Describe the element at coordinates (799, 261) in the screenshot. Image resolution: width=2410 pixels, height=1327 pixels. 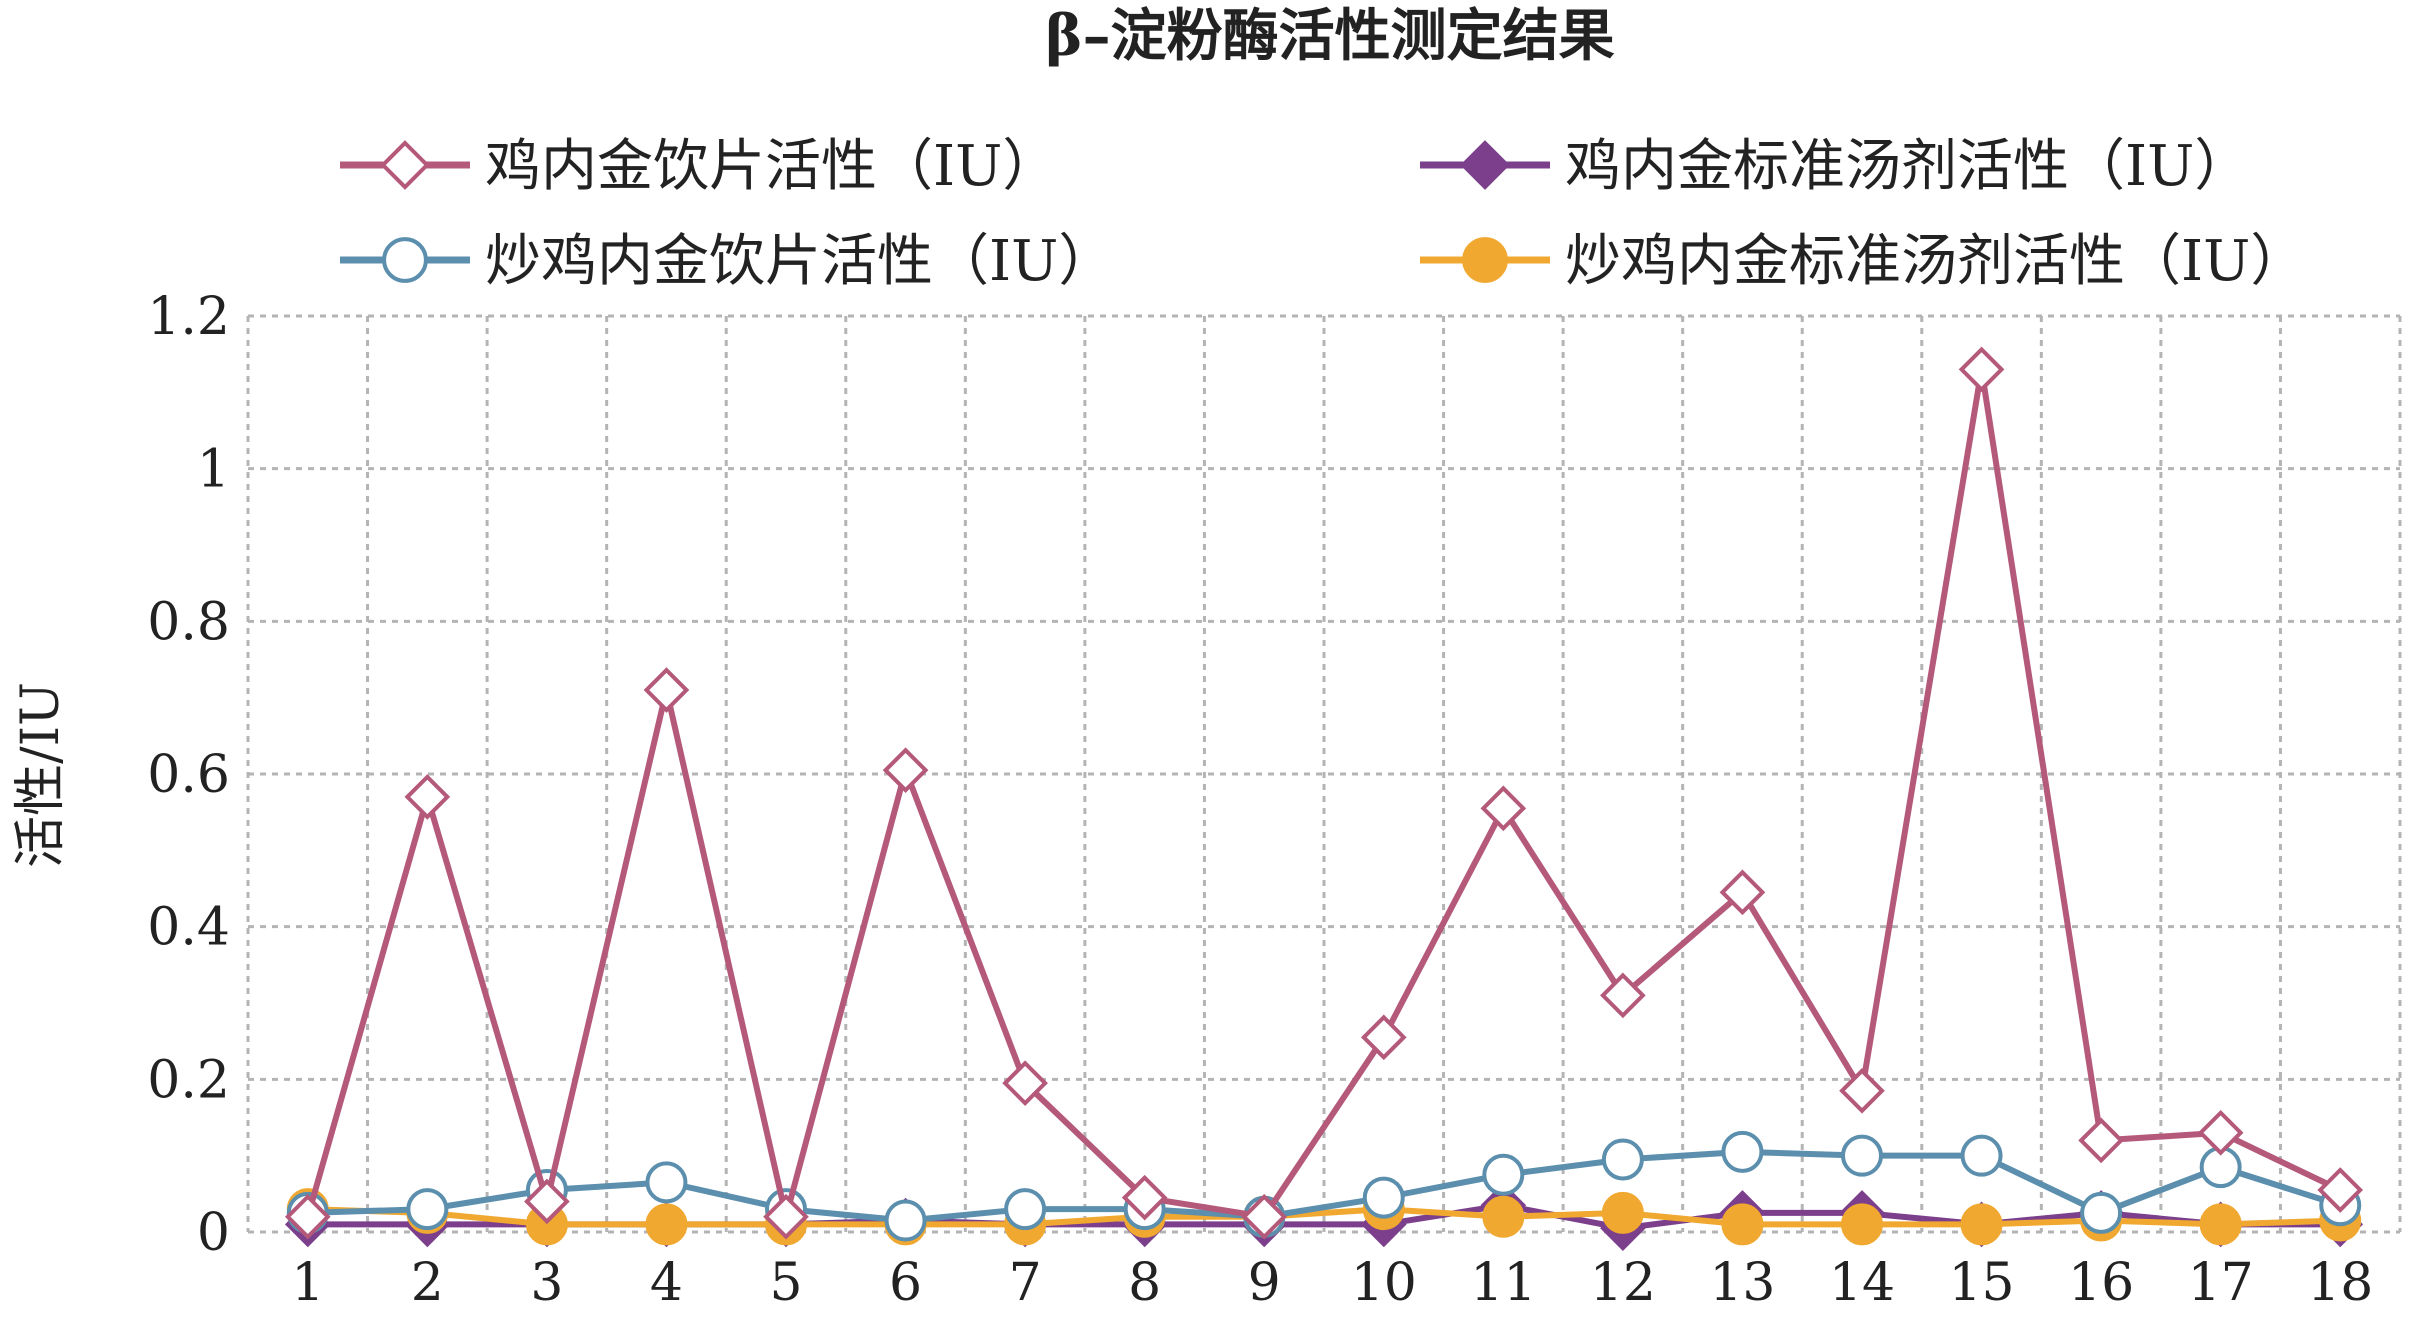
I see `legend-label: 炒鸡内金饮片活性（IU）` at that location.